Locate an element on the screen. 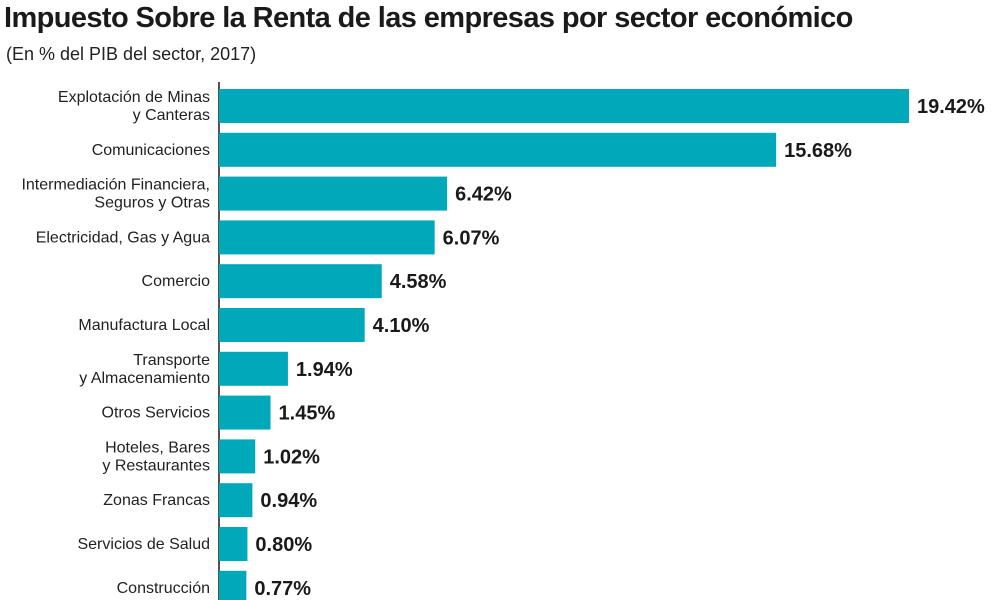  category-label: Seguros y Otras is located at coordinates (152, 203).